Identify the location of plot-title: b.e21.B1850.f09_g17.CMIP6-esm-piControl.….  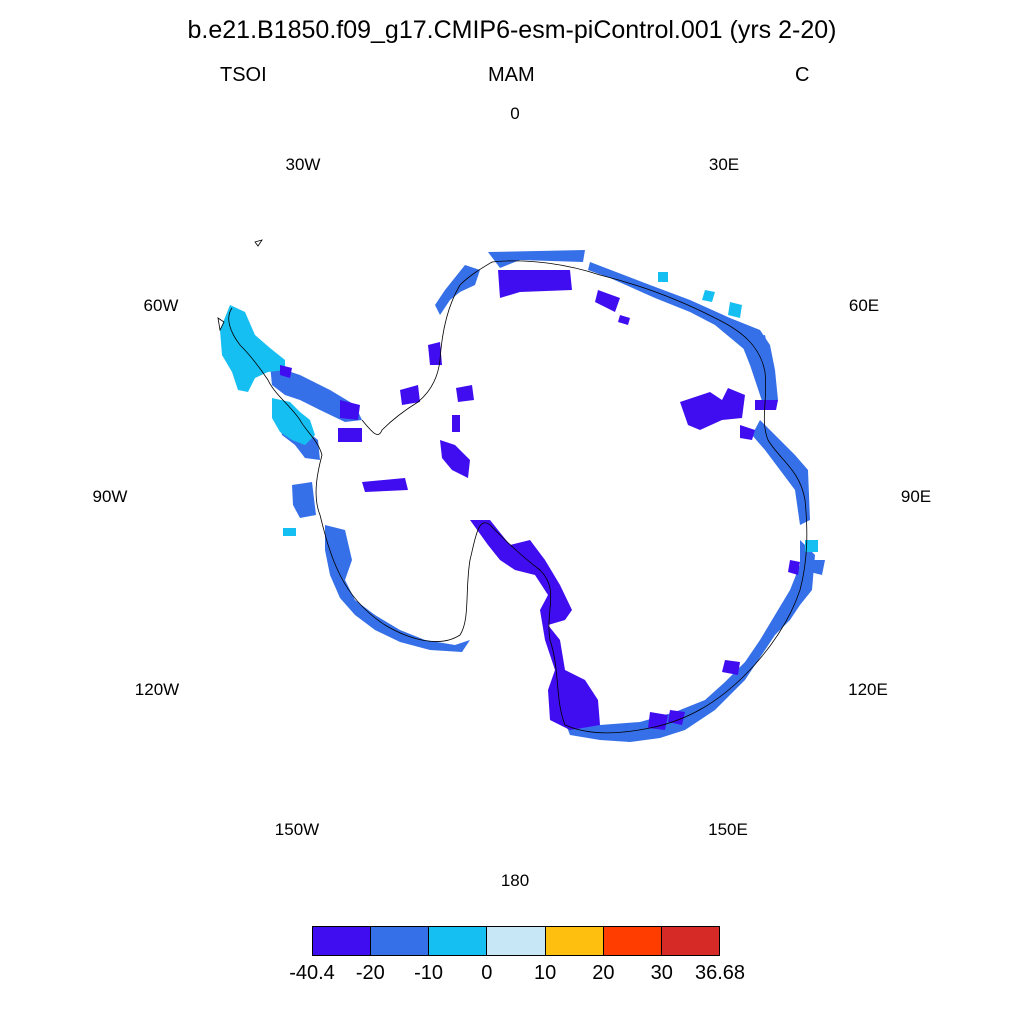
(512, 30).